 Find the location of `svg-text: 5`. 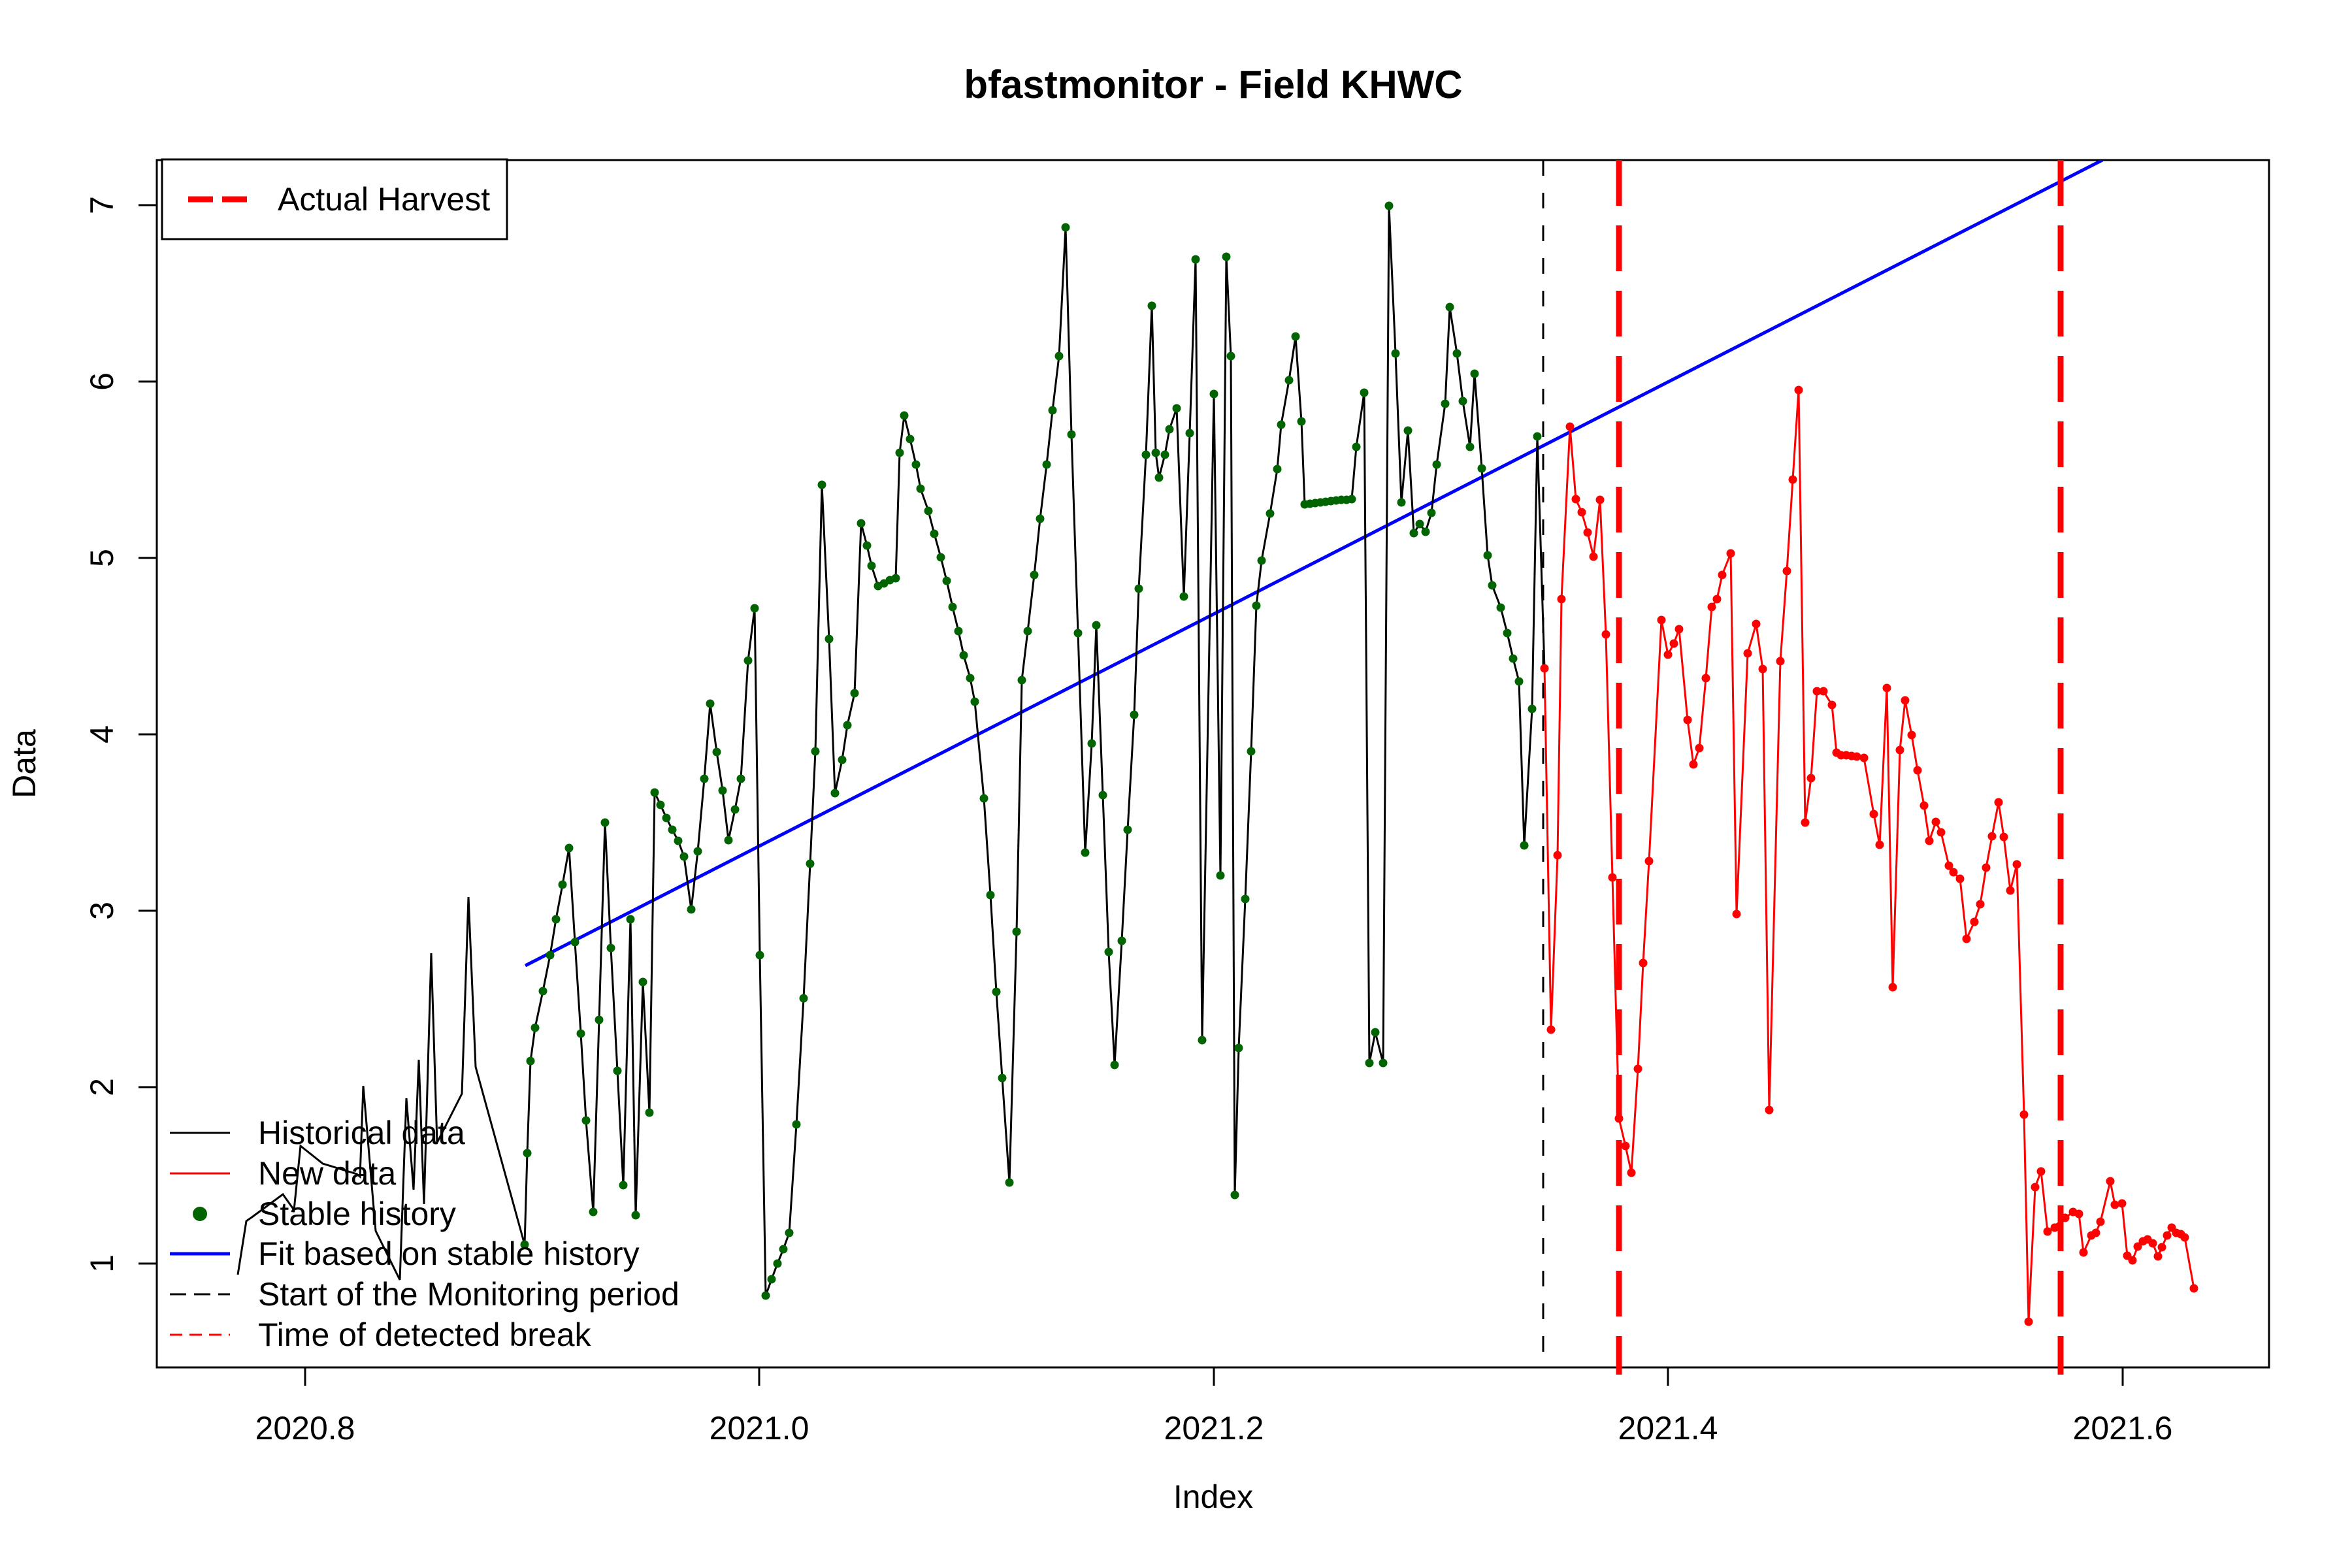

svg-text: 5 is located at coordinates (102, 558).